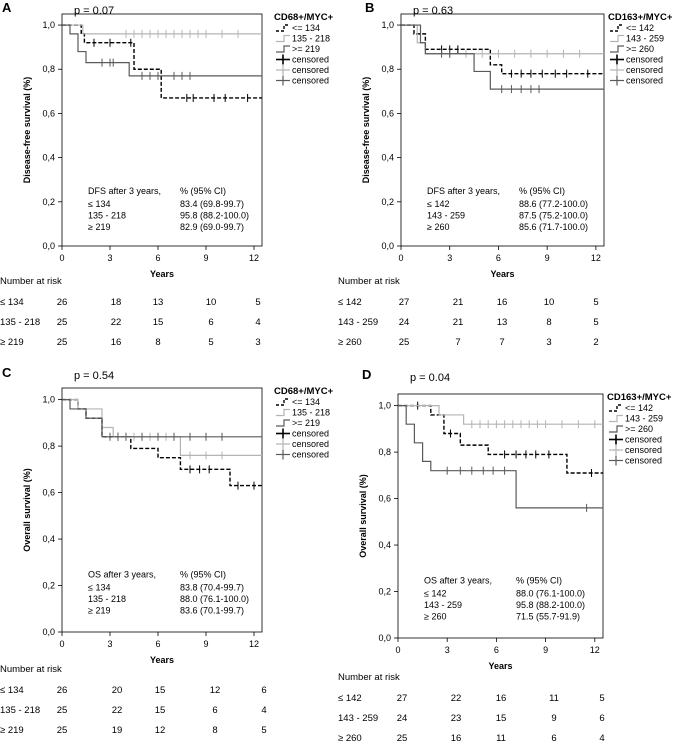 Image resolution: width=685 pixels, height=747 pixels. Describe the element at coordinates (430, 378) in the screenshot. I see `p-value: p = 0.04` at that location.